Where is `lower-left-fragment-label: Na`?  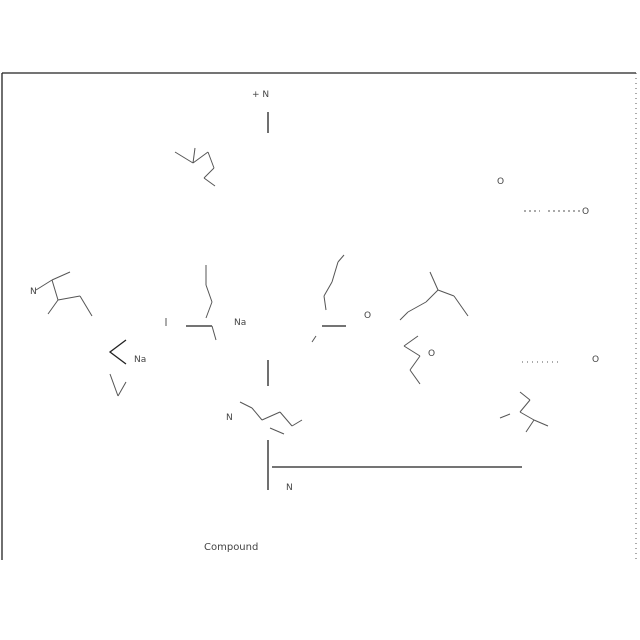
lower-left-fragment-label: Na is located at coordinates (140, 360).